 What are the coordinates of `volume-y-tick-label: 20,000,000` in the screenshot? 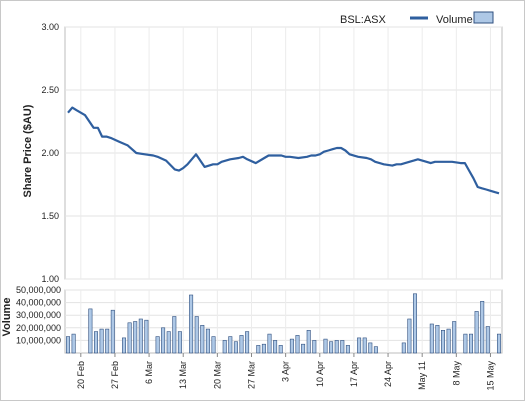 It's located at (38, 328).